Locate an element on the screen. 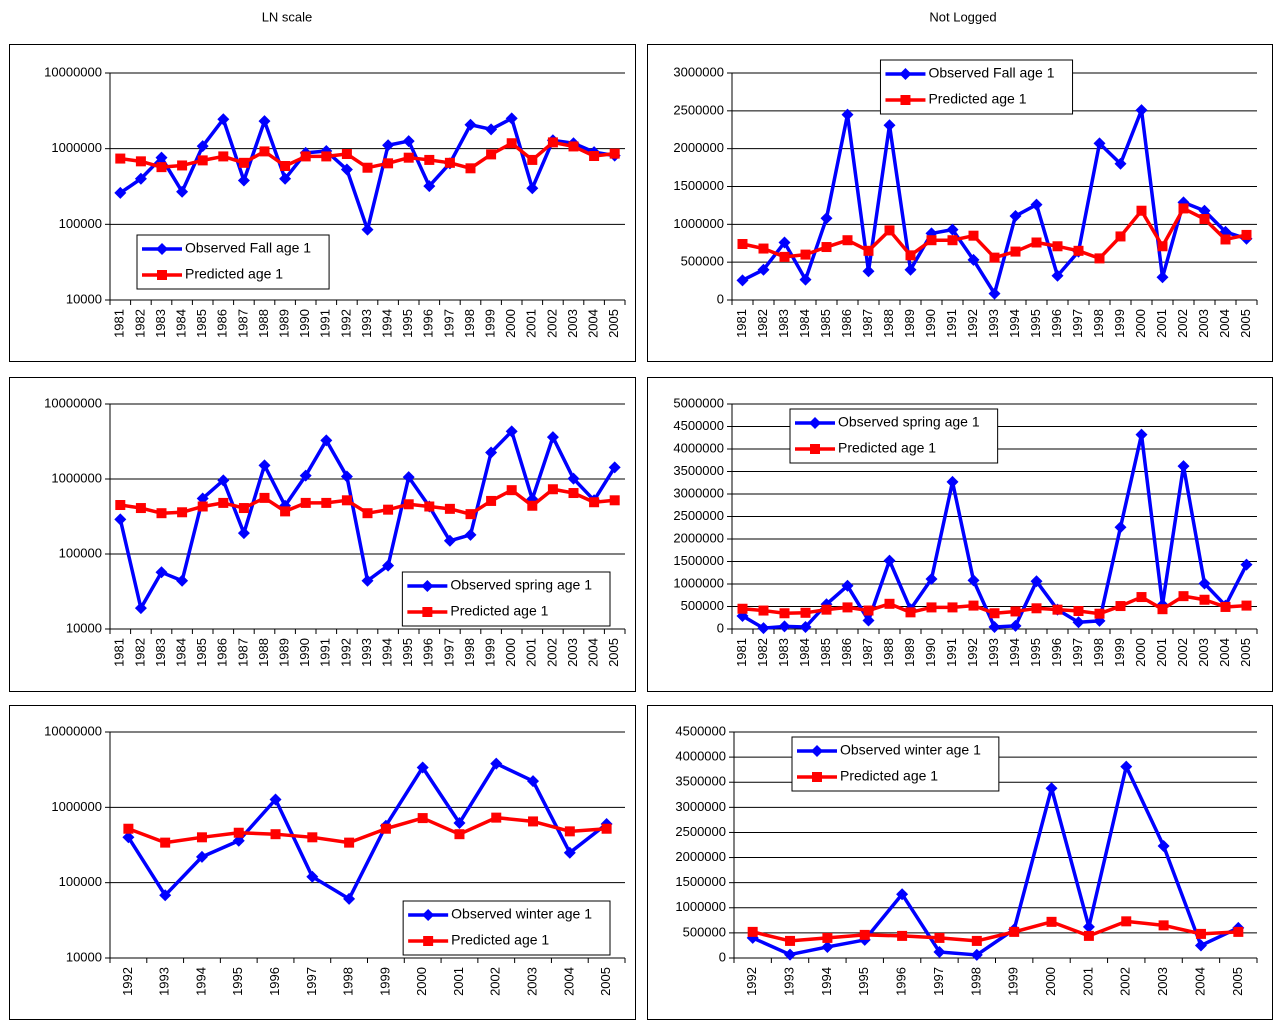  legend-label: Observed winter age 1 is located at coordinates (521, 914).